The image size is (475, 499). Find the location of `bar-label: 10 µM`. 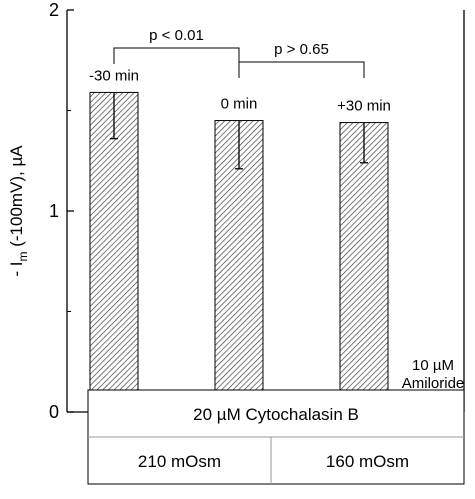

bar-label: 10 µM is located at coordinates (433, 365).